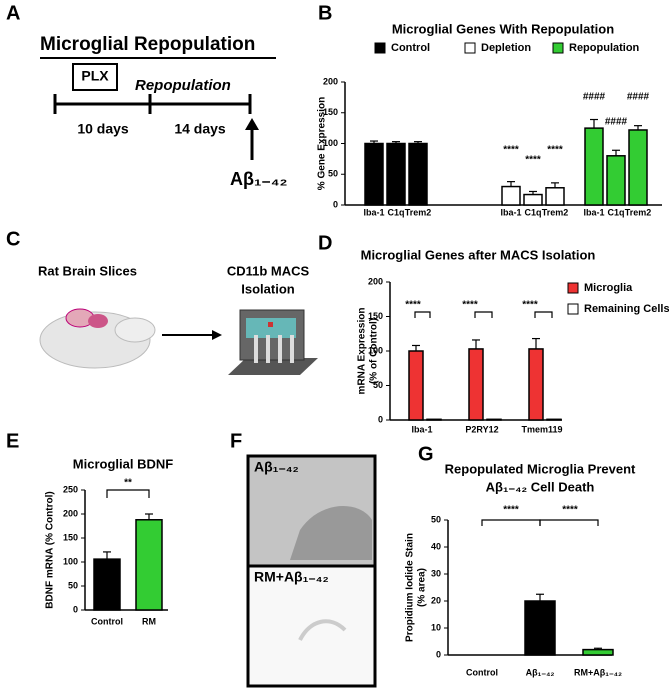 This screenshot has height=693, width=669. I want to click on drug-box, so click(95, 77).